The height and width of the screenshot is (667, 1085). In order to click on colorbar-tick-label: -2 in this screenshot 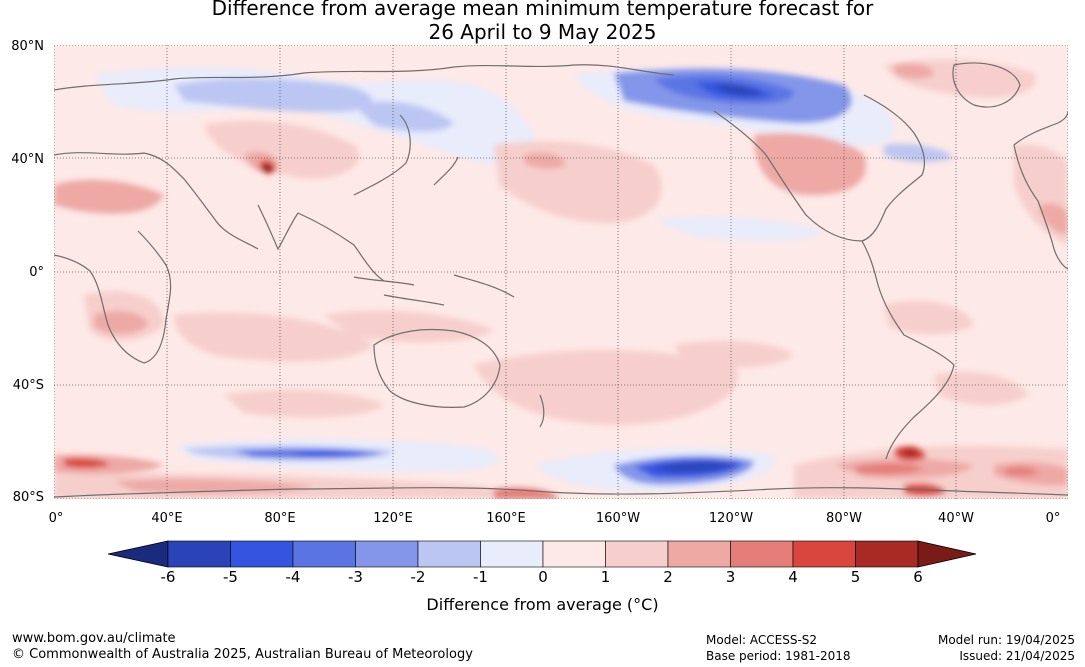, I will do `click(418, 577)`.